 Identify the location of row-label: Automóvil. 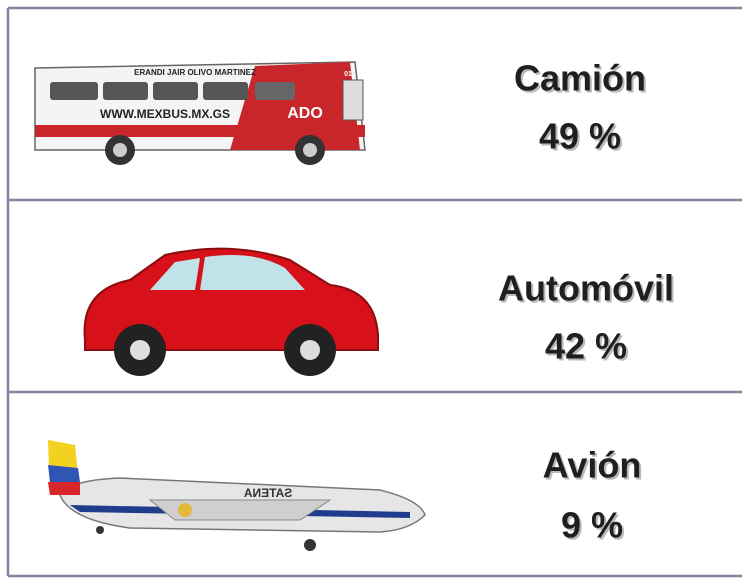
(586, 288).